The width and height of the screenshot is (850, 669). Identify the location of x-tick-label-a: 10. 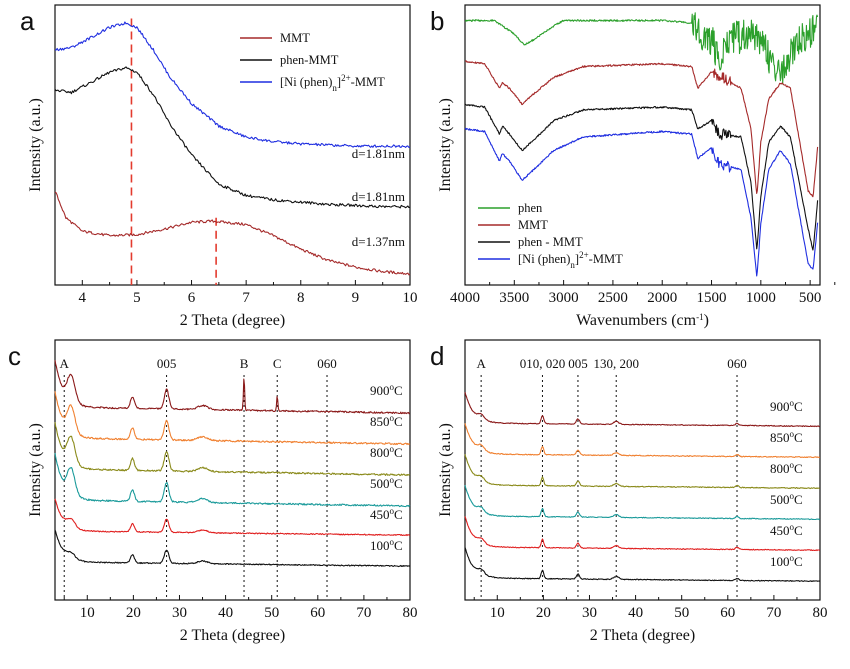
(410, 298).